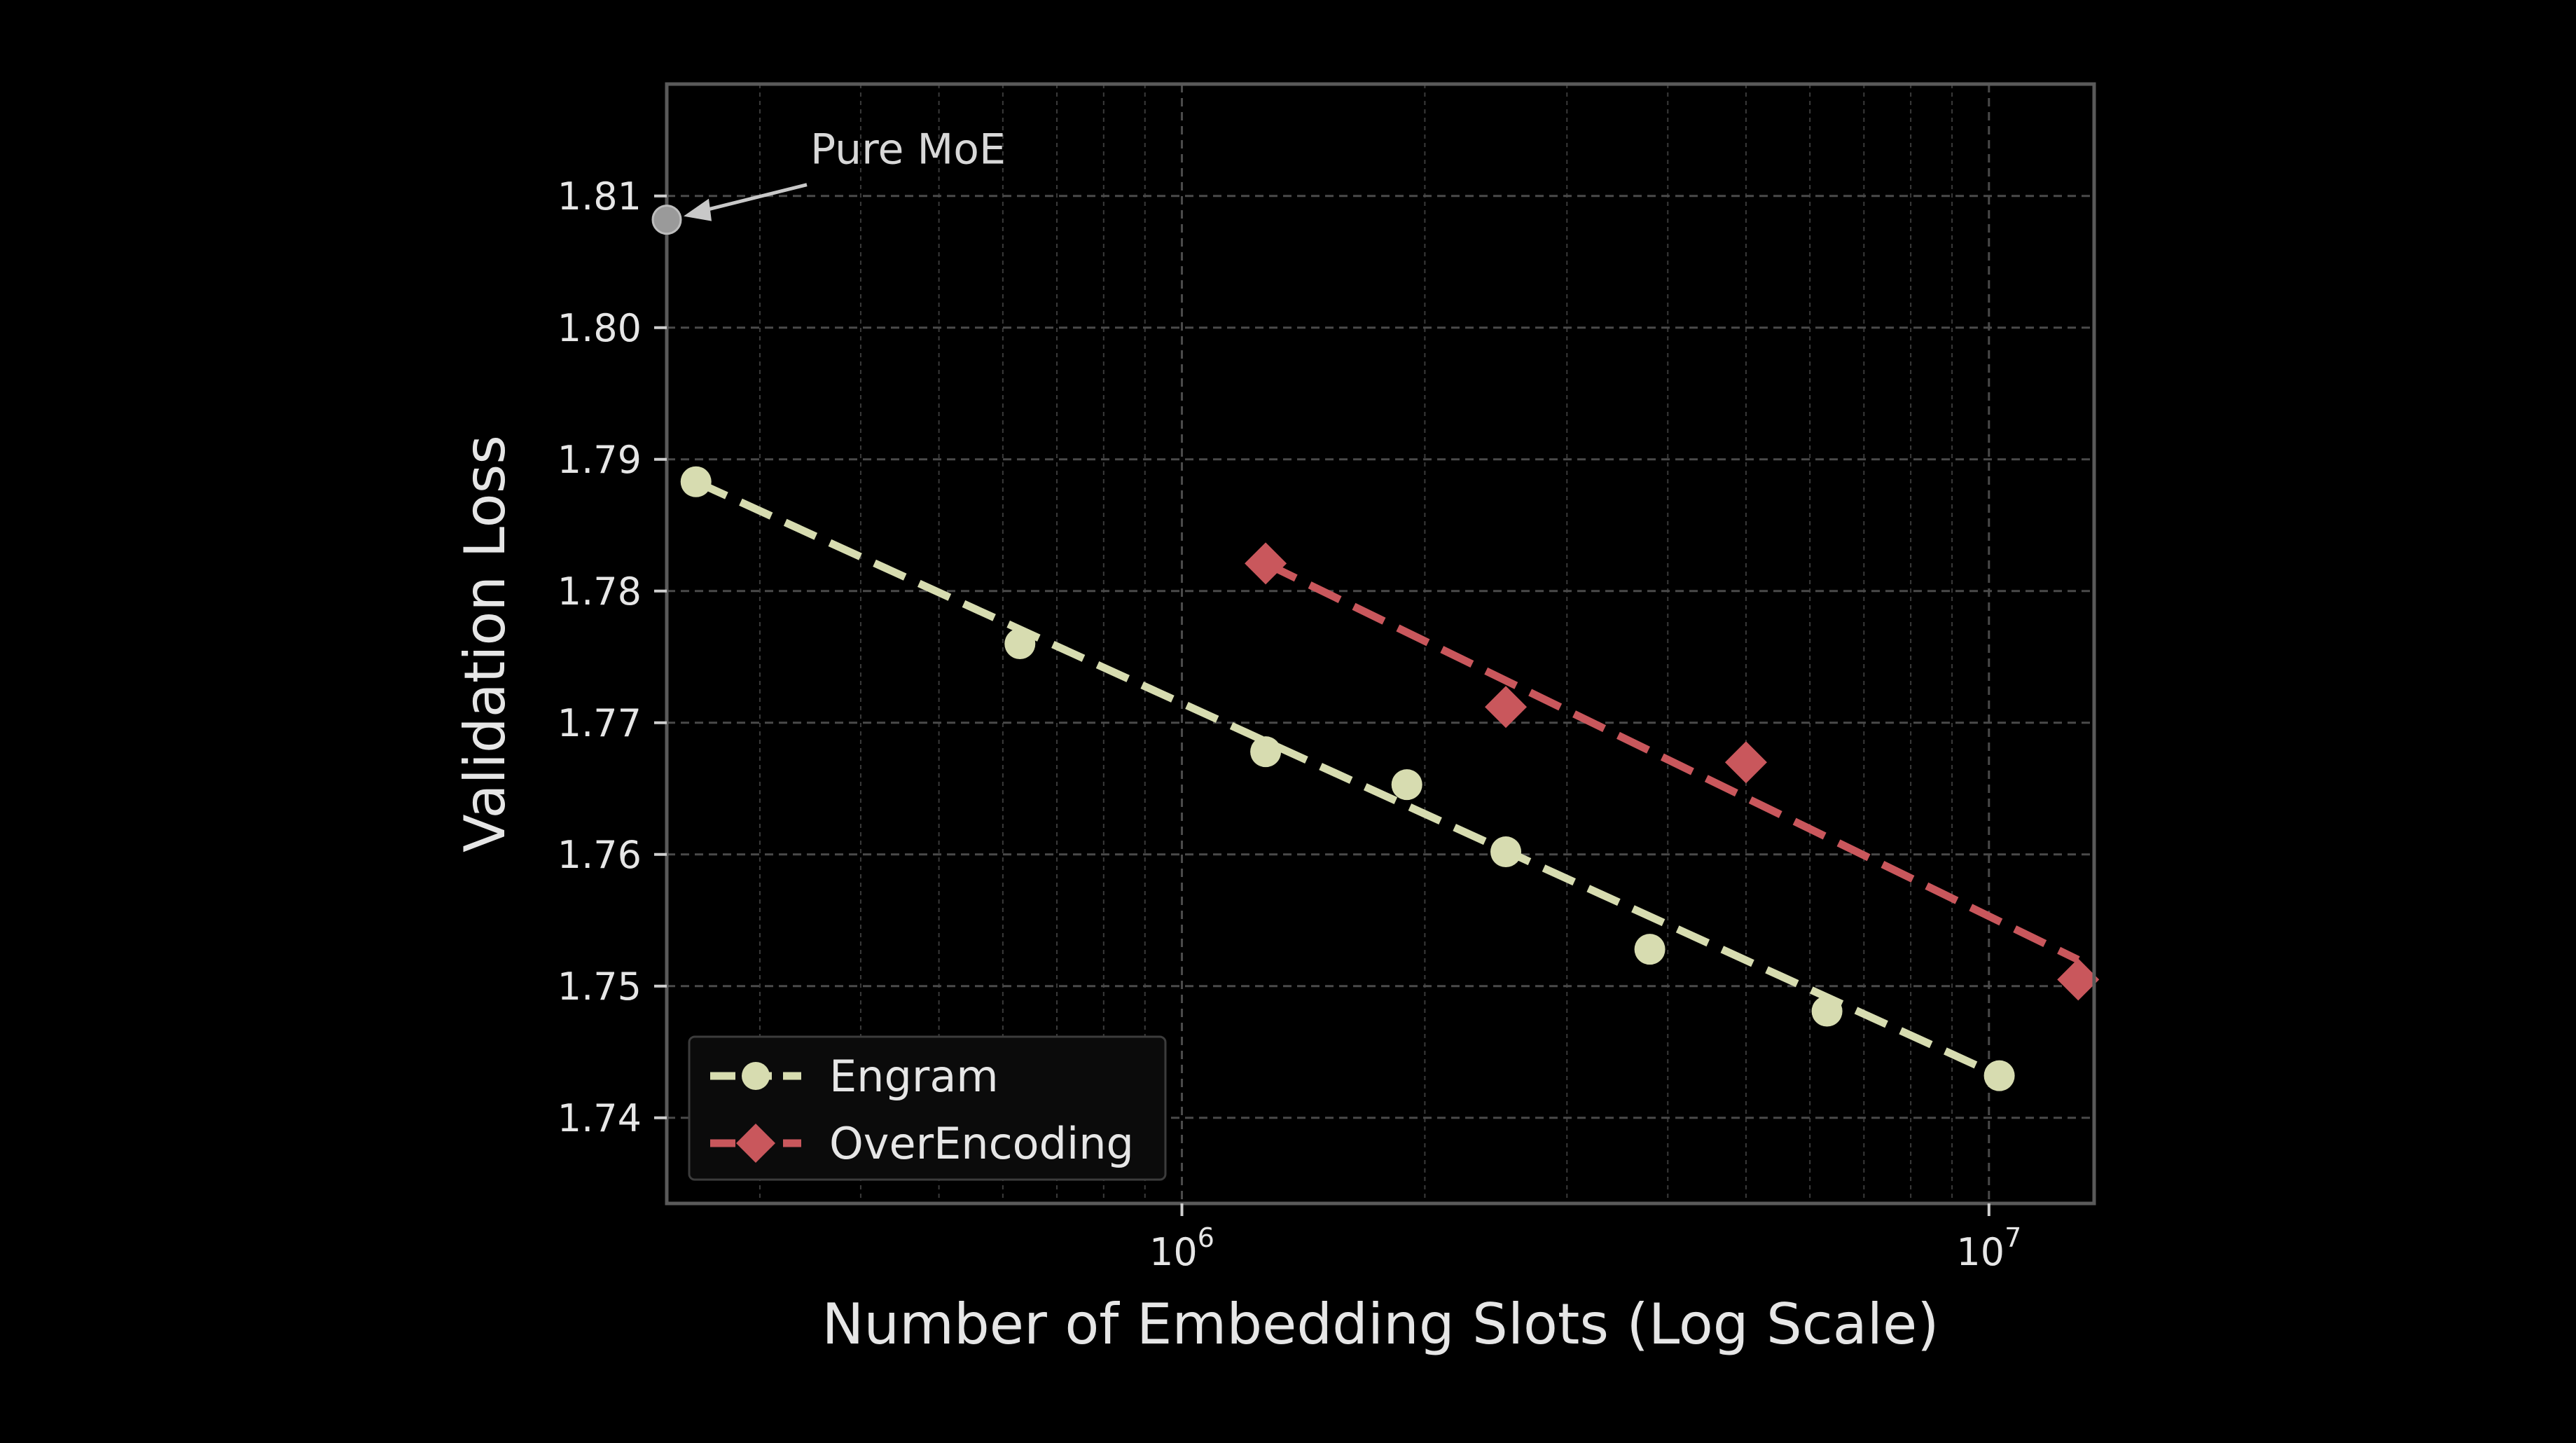 The height and width of the screenshot is (1443, 2576). I want to click on legend-marker-engram, so click(756, 1076).